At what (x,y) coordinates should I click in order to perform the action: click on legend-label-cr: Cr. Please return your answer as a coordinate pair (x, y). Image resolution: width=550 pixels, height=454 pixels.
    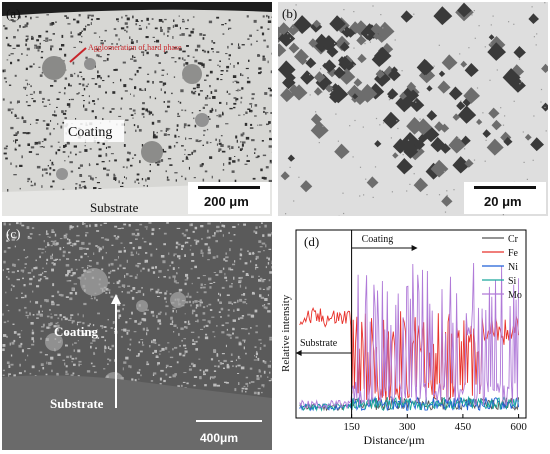
    Looking at the image, I should click on (513, 239).